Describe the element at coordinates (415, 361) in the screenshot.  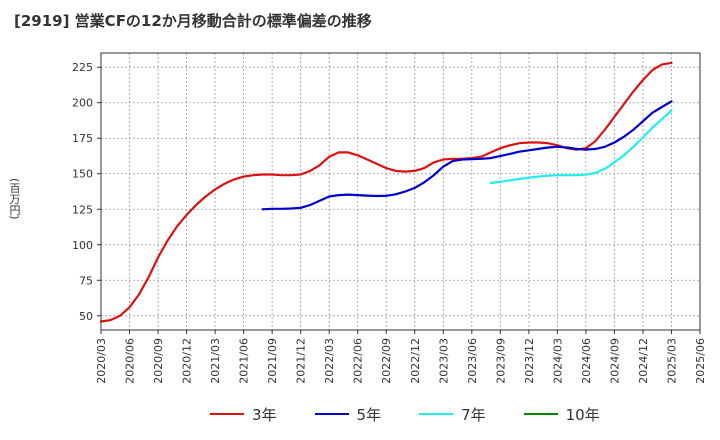
I see `x-tick-label: 2022/12` at that location.